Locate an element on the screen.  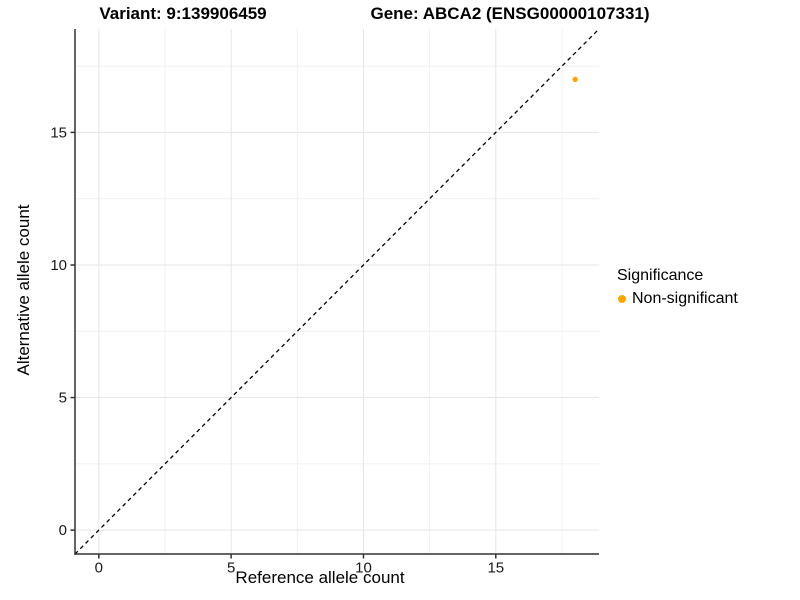
y-tick-label: 0 is located at coordinates (63, 530).